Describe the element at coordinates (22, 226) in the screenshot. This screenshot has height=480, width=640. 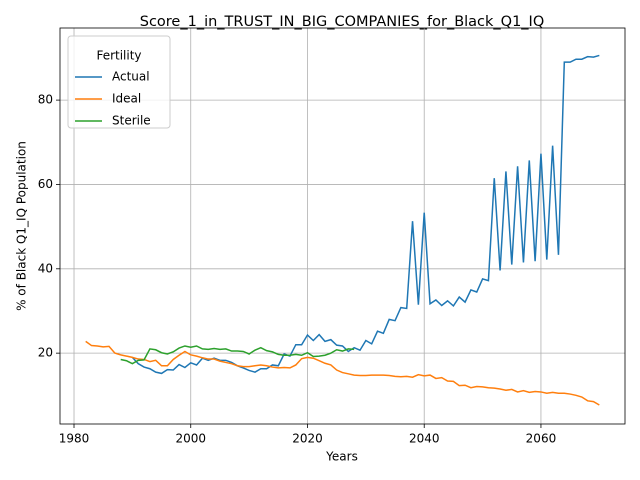
I see `y-axis-label: % of Black Q1_IQ Population` at that location.